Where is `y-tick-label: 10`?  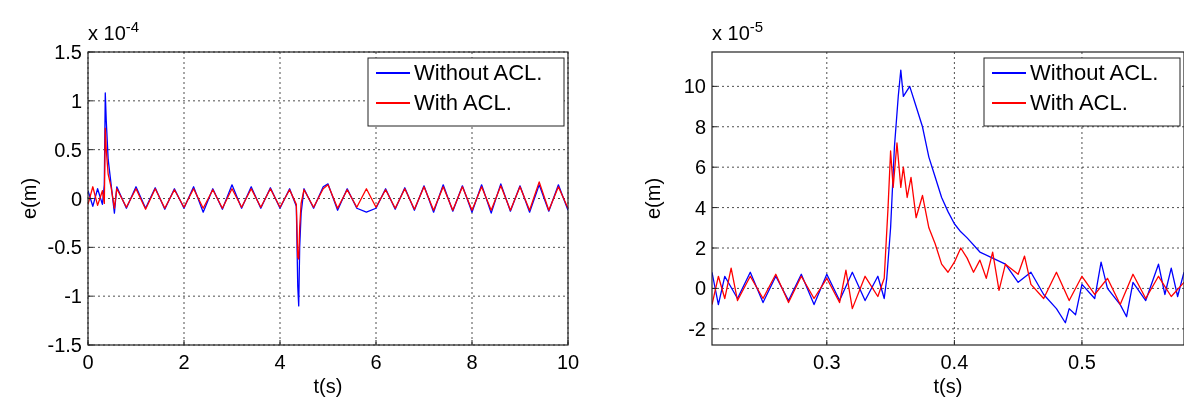
y-tick-label: 10 is located at coordinates (694, 86).